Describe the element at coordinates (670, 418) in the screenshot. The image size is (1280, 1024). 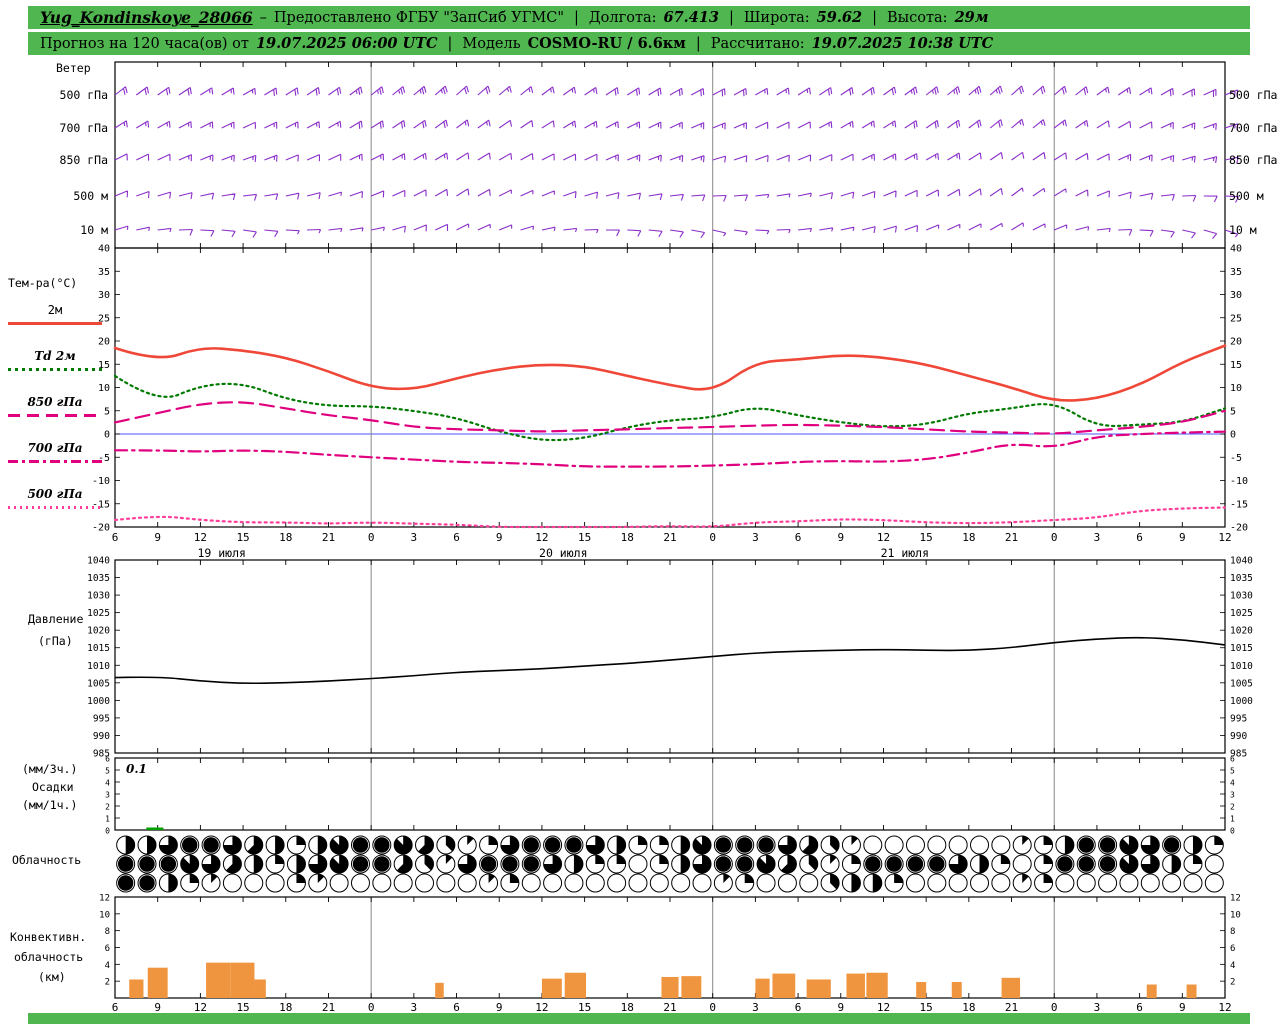
I see `temp-series-850 гПа` at that location.